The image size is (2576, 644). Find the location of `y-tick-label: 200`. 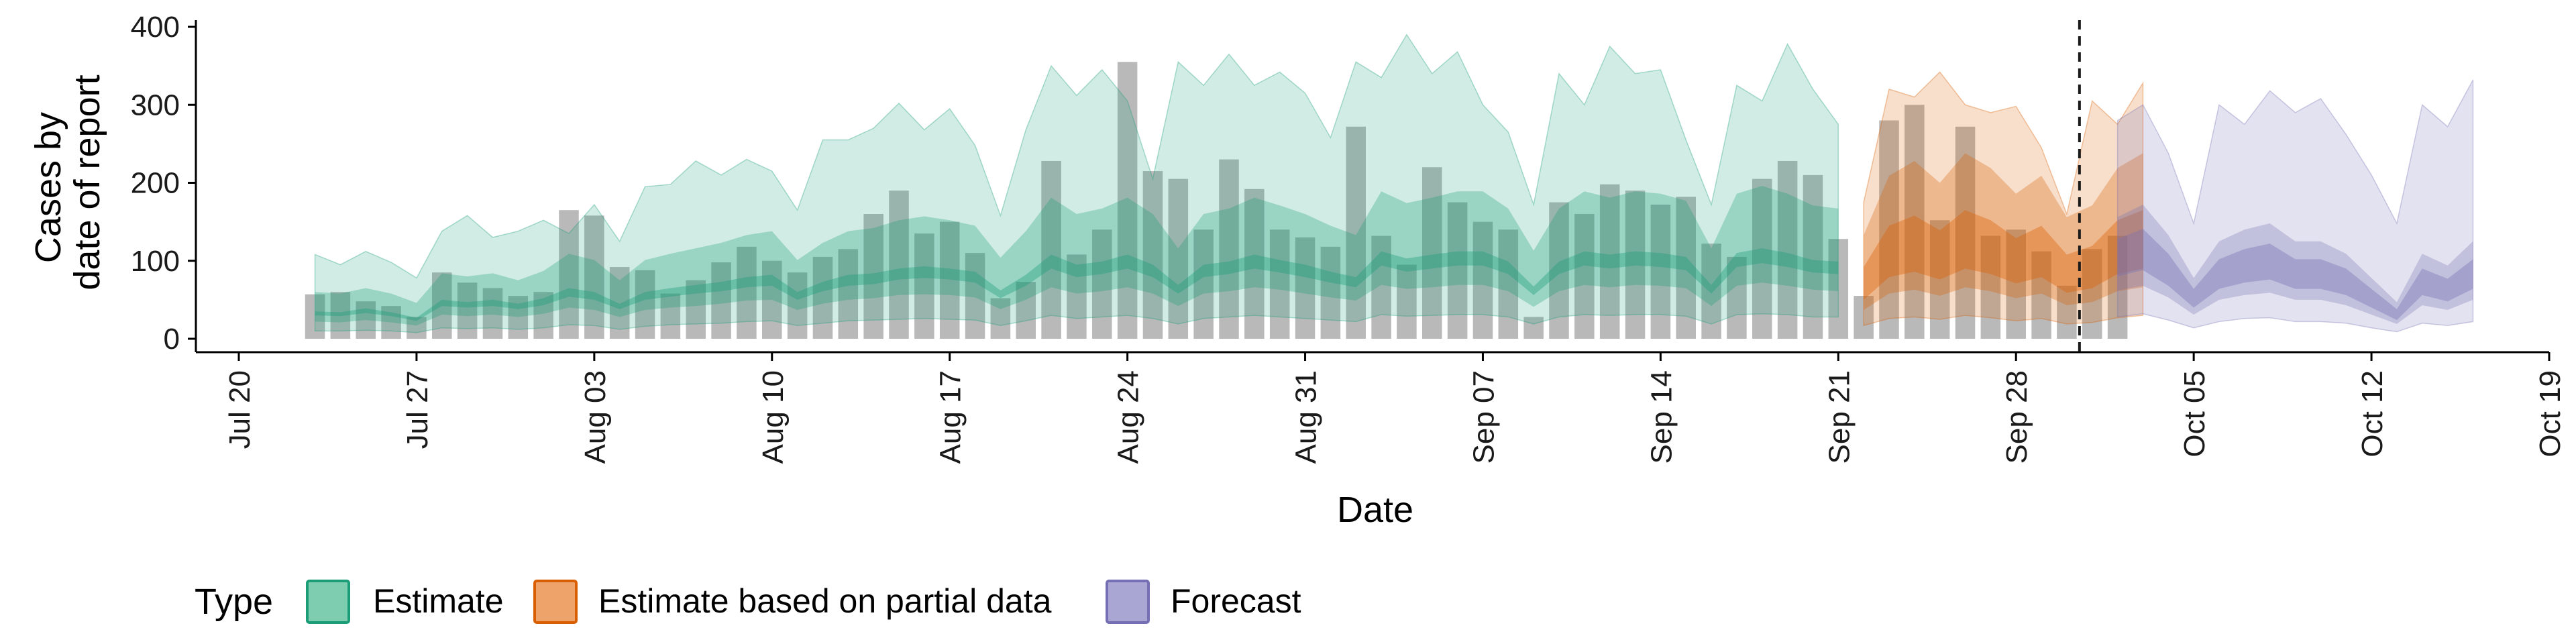

y-tick-label: 200 is located at coordinates (155, 183).